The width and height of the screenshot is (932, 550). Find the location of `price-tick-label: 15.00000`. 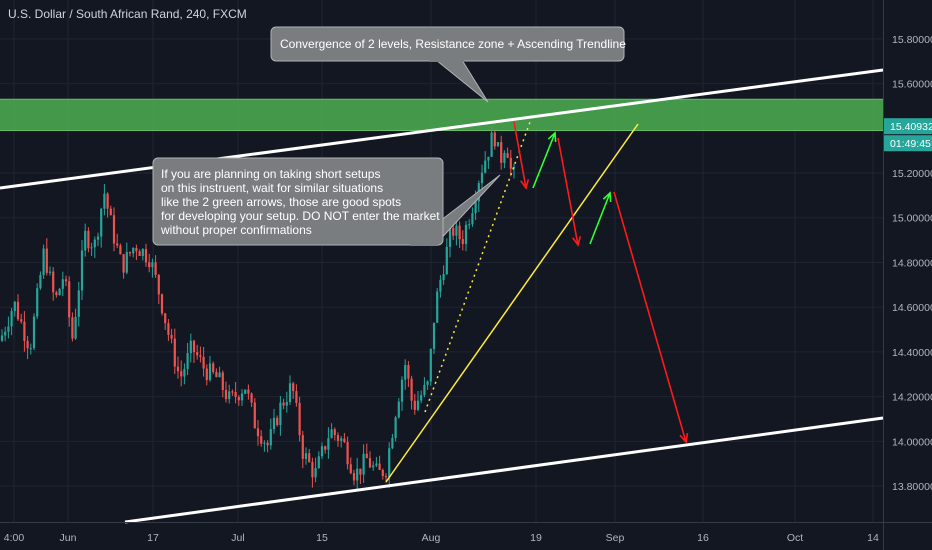

price-tick-label: 15.00000 is located at coordinates (912, 219).